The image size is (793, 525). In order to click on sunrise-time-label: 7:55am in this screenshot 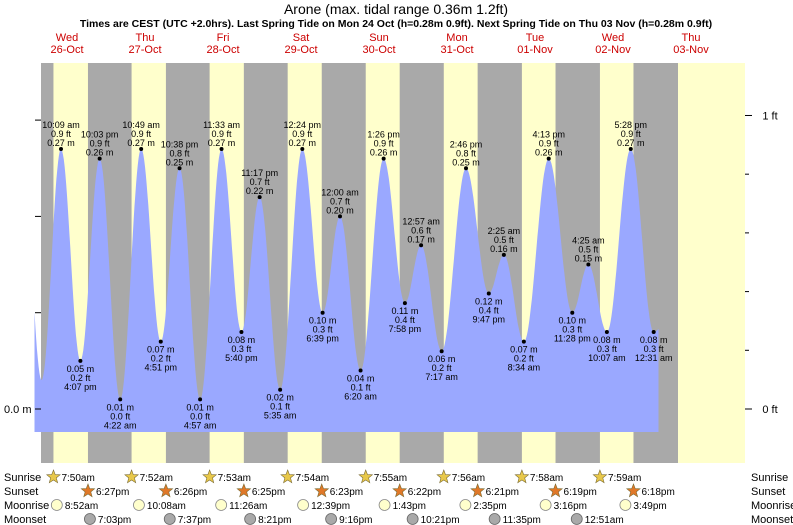, I will do `click(390, 478)`.